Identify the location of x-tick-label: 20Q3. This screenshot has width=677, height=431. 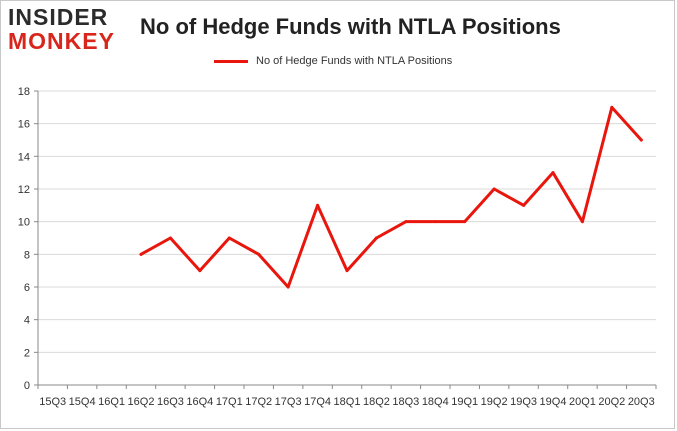
(641, 402).